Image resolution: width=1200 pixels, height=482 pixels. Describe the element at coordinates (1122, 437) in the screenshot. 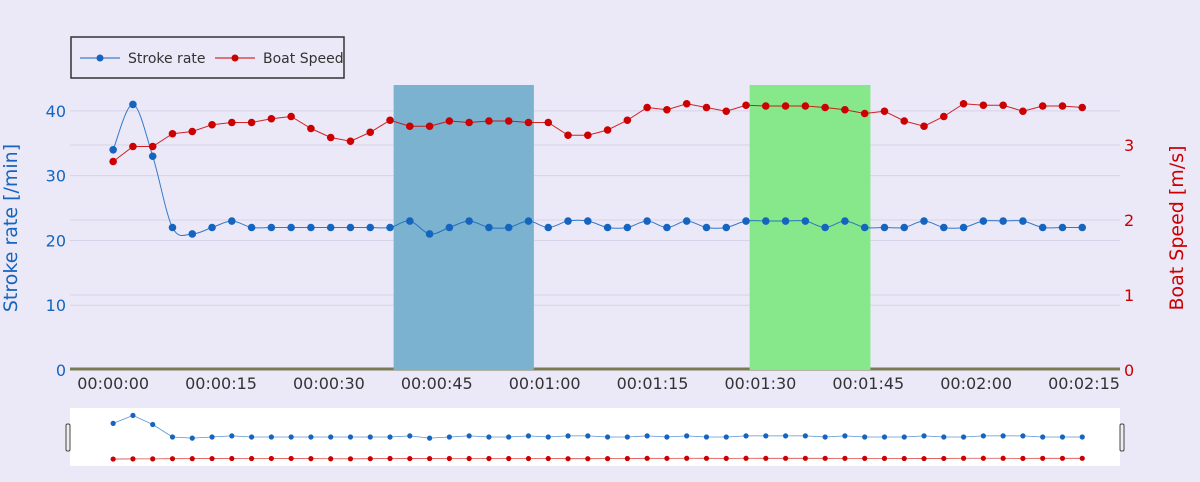

I see `range-slider-right-handle` at that location.